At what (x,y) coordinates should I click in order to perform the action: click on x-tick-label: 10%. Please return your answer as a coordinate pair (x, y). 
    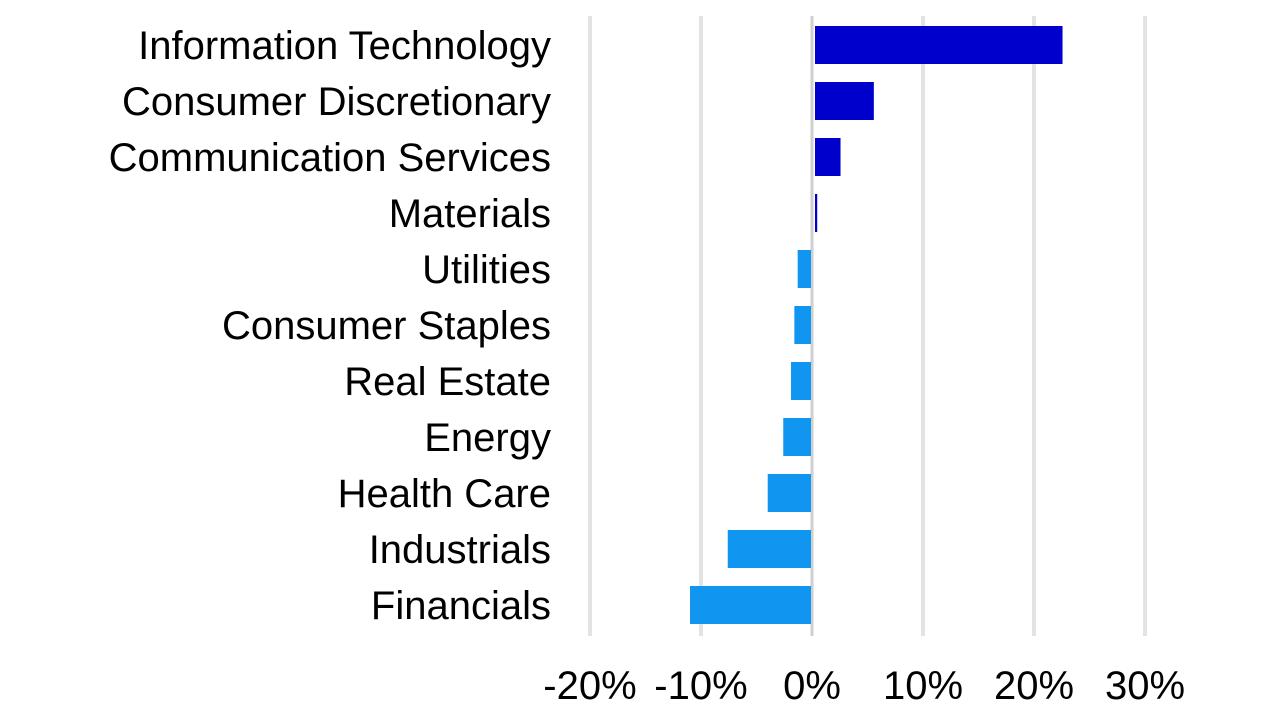
    Looking at the image, I should click on (923, 686).